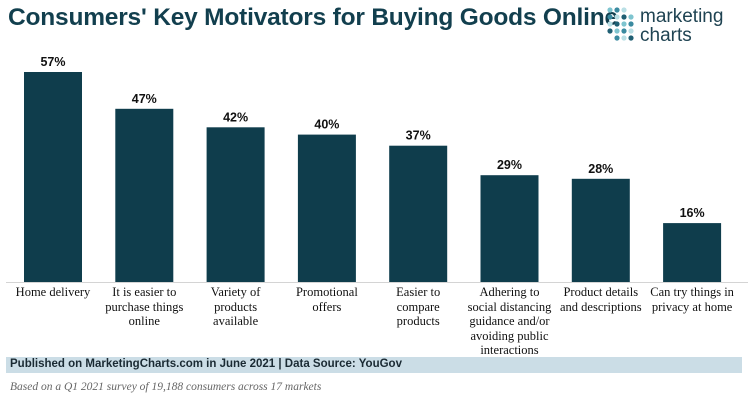 This screenshot has width=750, height=407. I want to click on category-label: Home delivery, so click(53, 292).